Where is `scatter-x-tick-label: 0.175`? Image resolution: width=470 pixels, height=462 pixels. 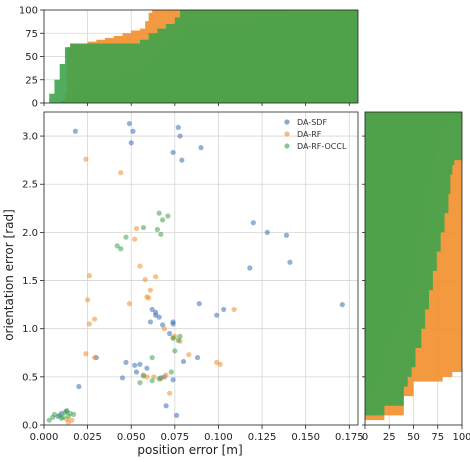
scatter-x-tick-label: 0.175 is located at coordinates (349, 437).